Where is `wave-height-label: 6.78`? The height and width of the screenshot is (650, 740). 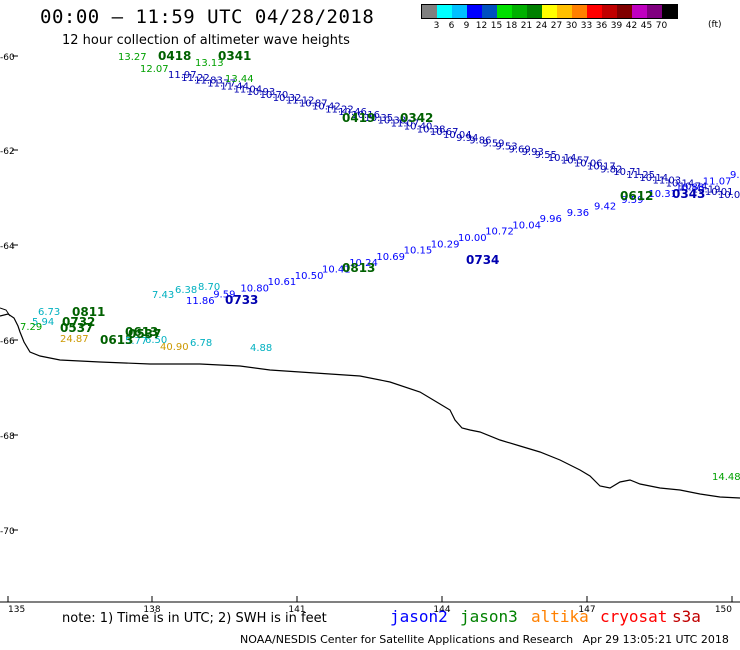 wave-height-label: 6.78 is located at coordinates (201, 343).